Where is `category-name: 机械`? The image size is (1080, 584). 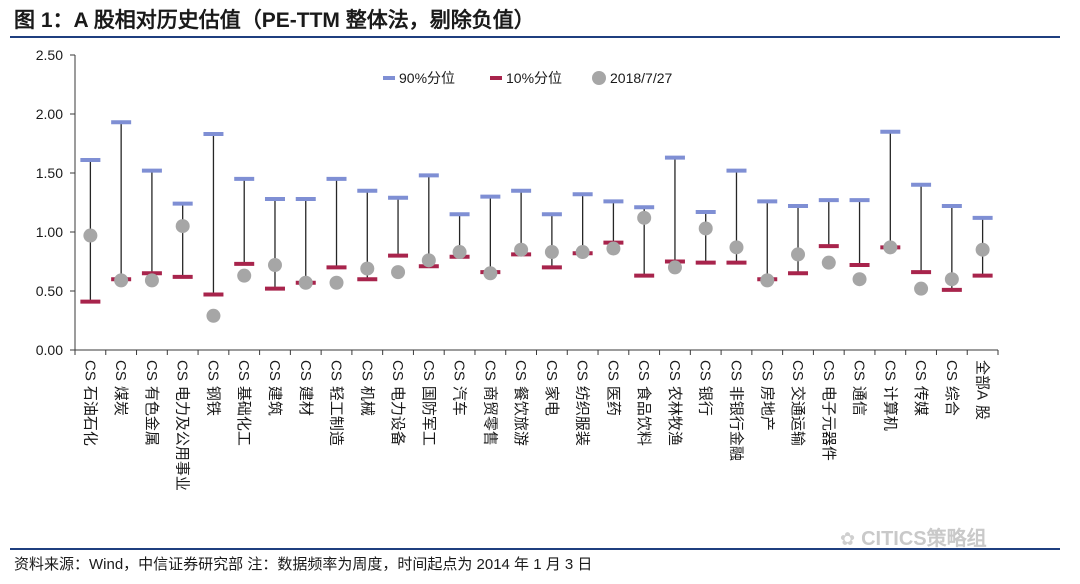 category-name: 机械 is located at coordinates (366, 401).